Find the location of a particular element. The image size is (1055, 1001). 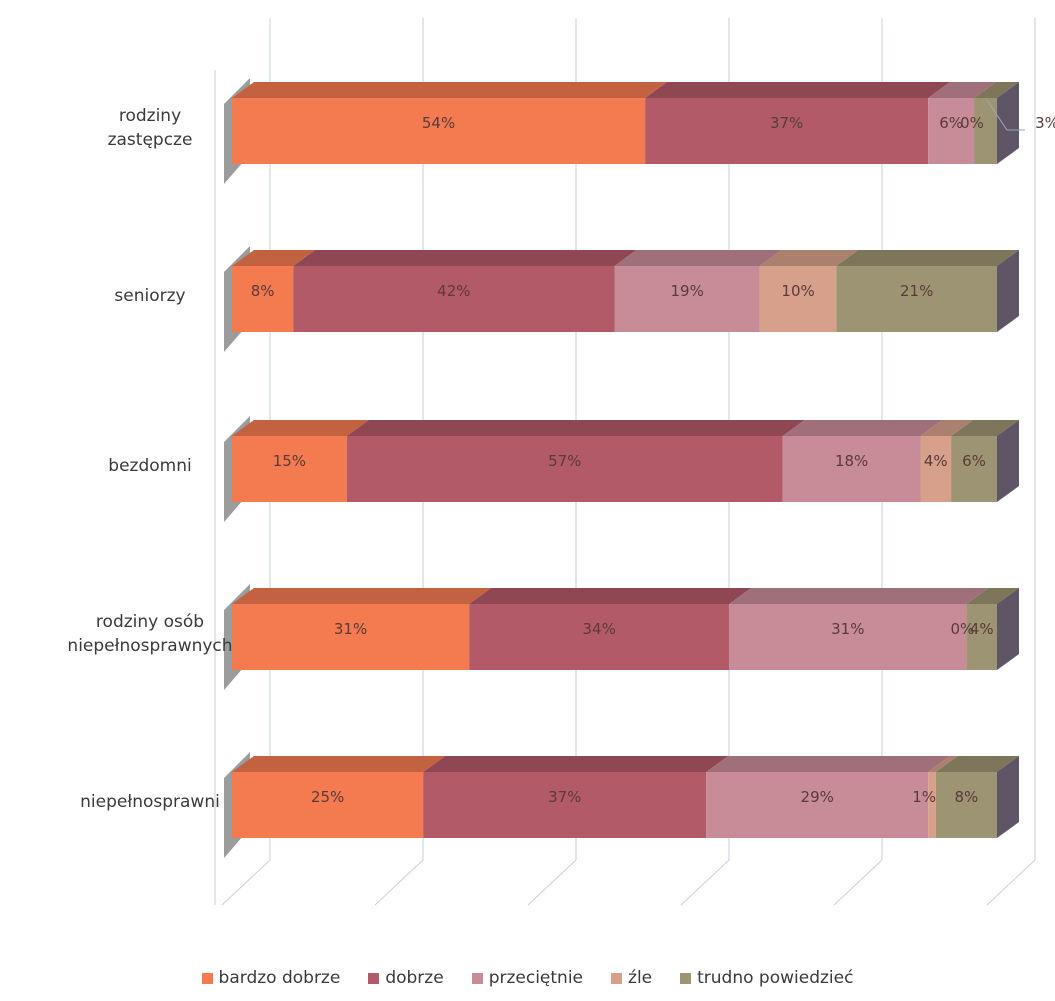

value-label: 3% is located at coordinates (1045, 123).